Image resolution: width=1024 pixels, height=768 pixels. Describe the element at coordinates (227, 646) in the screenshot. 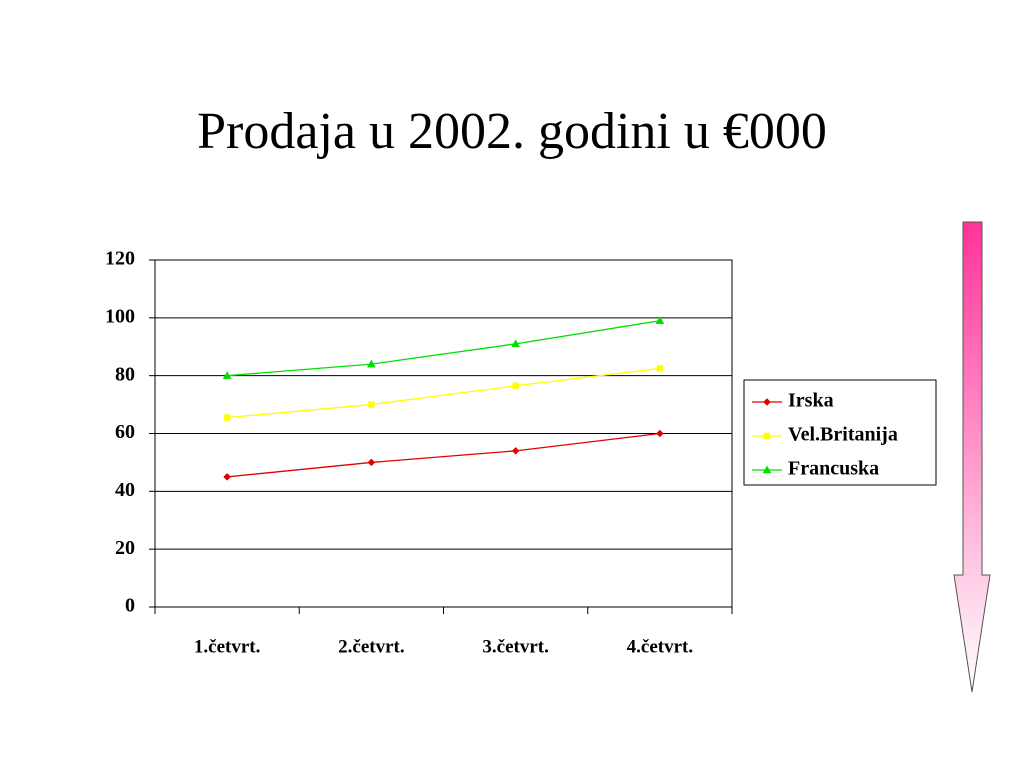

I see `x-tick-label: 1.četvrt.` at that location.